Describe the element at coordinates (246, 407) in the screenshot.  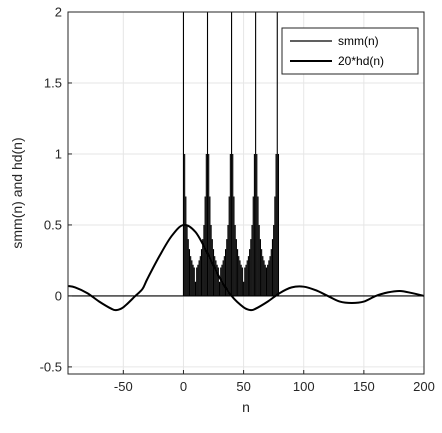
I see `x-axis-label: n` at that location.